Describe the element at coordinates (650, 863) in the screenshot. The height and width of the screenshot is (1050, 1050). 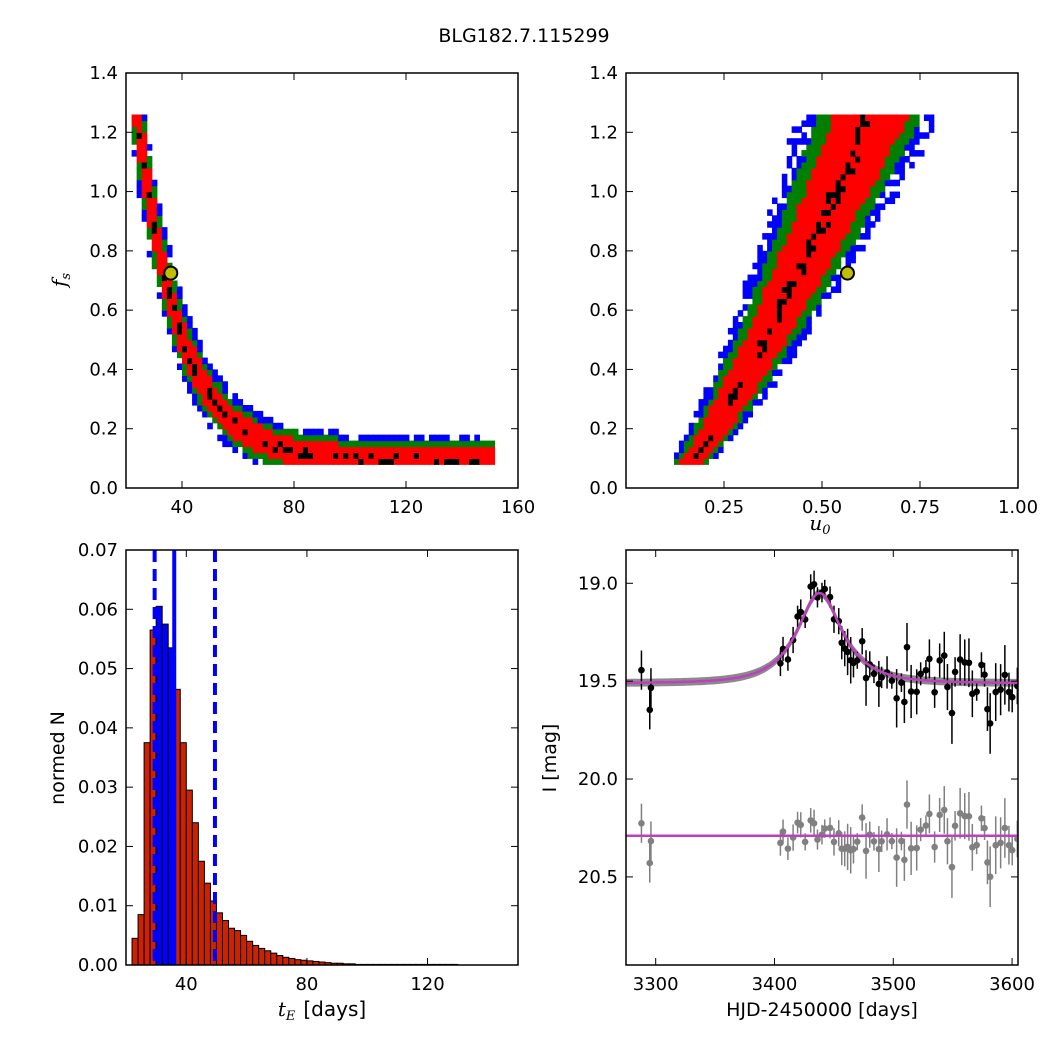
I see `residual-point` at that location.